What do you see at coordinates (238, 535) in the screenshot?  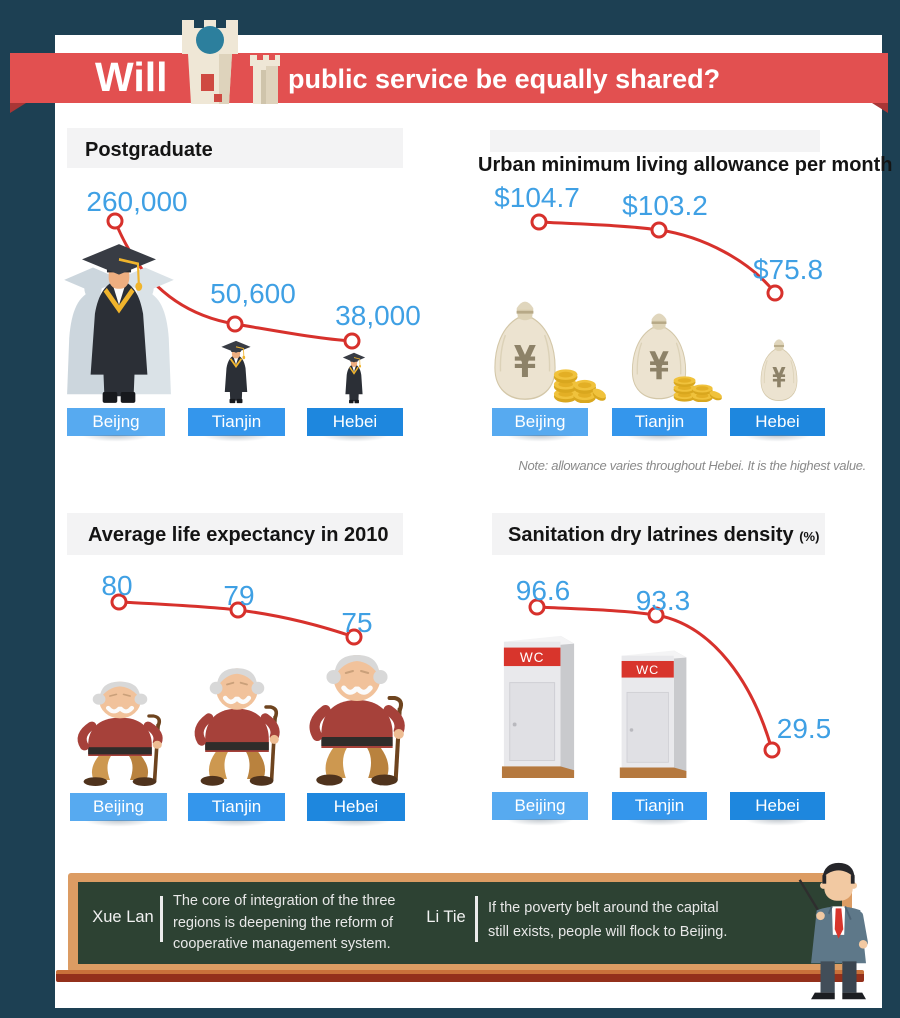 I see `panel-title: Average life expectancy in 2010` at bounding box center [238, 535].